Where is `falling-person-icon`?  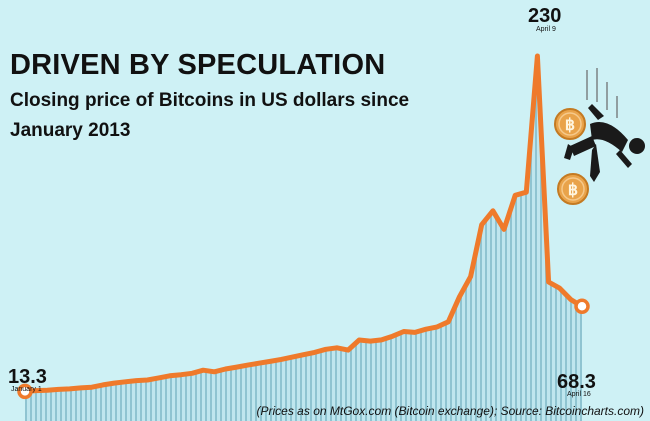
falling-person-icon is located at coordinates (604, 125).